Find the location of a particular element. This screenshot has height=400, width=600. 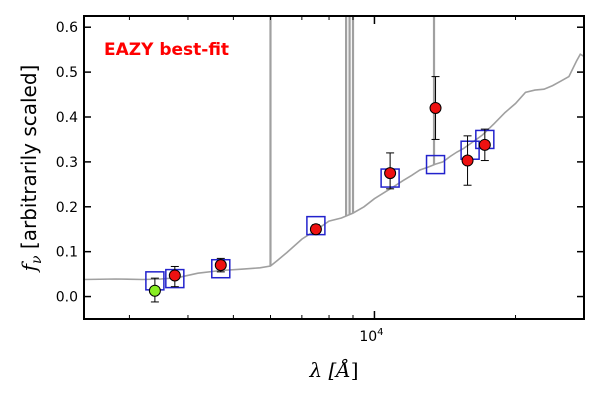

y-tick-label: 0.5 is located at coordinates (67, 73).